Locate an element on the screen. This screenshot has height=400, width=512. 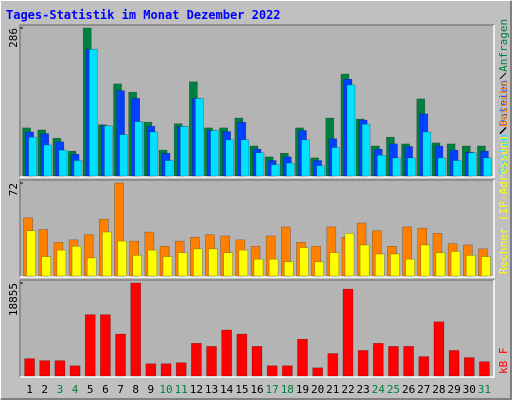
legend-label: Besuche is located at coordinates (503, 104).